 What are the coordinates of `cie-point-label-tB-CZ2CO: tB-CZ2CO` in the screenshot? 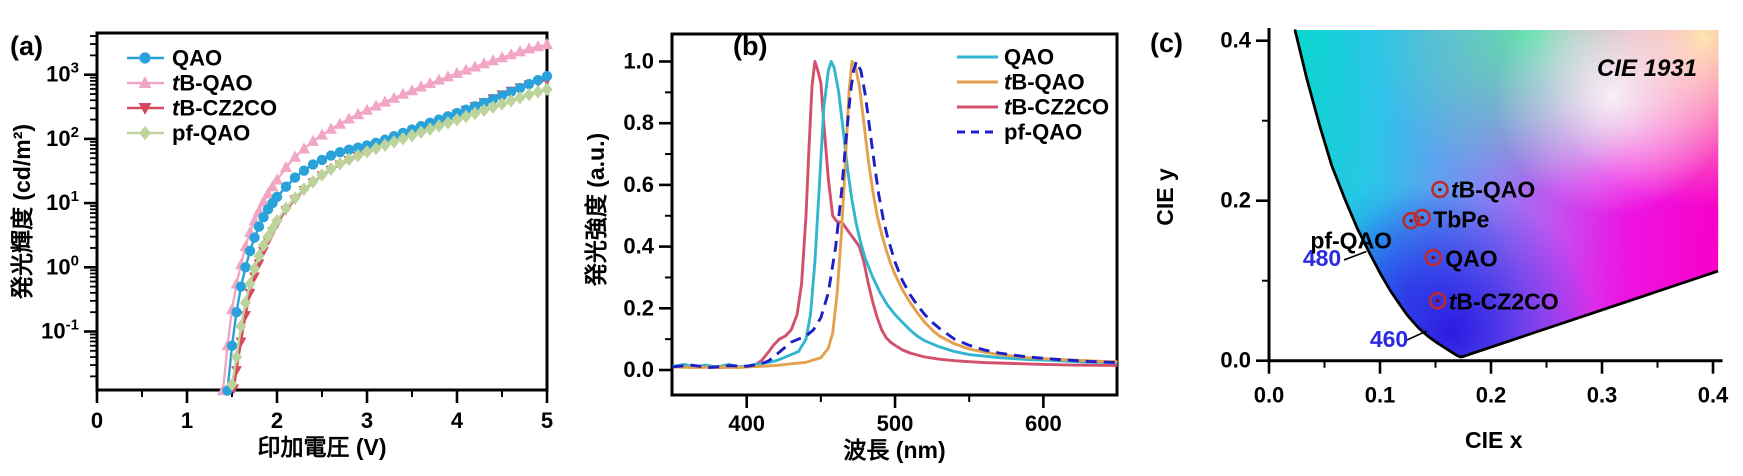 It's located at (1504, 302).